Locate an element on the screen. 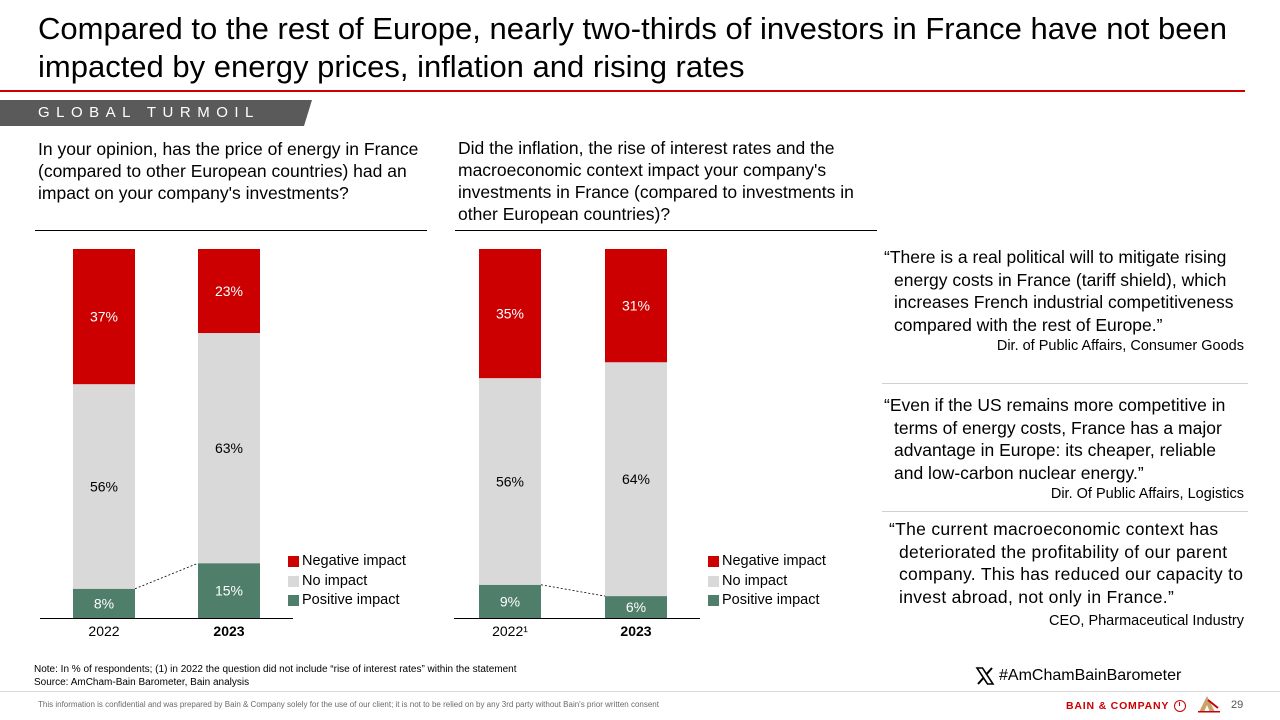 This screenshot has height=720, width=1280. data-label: 64% is located at coordinates (636, 479).